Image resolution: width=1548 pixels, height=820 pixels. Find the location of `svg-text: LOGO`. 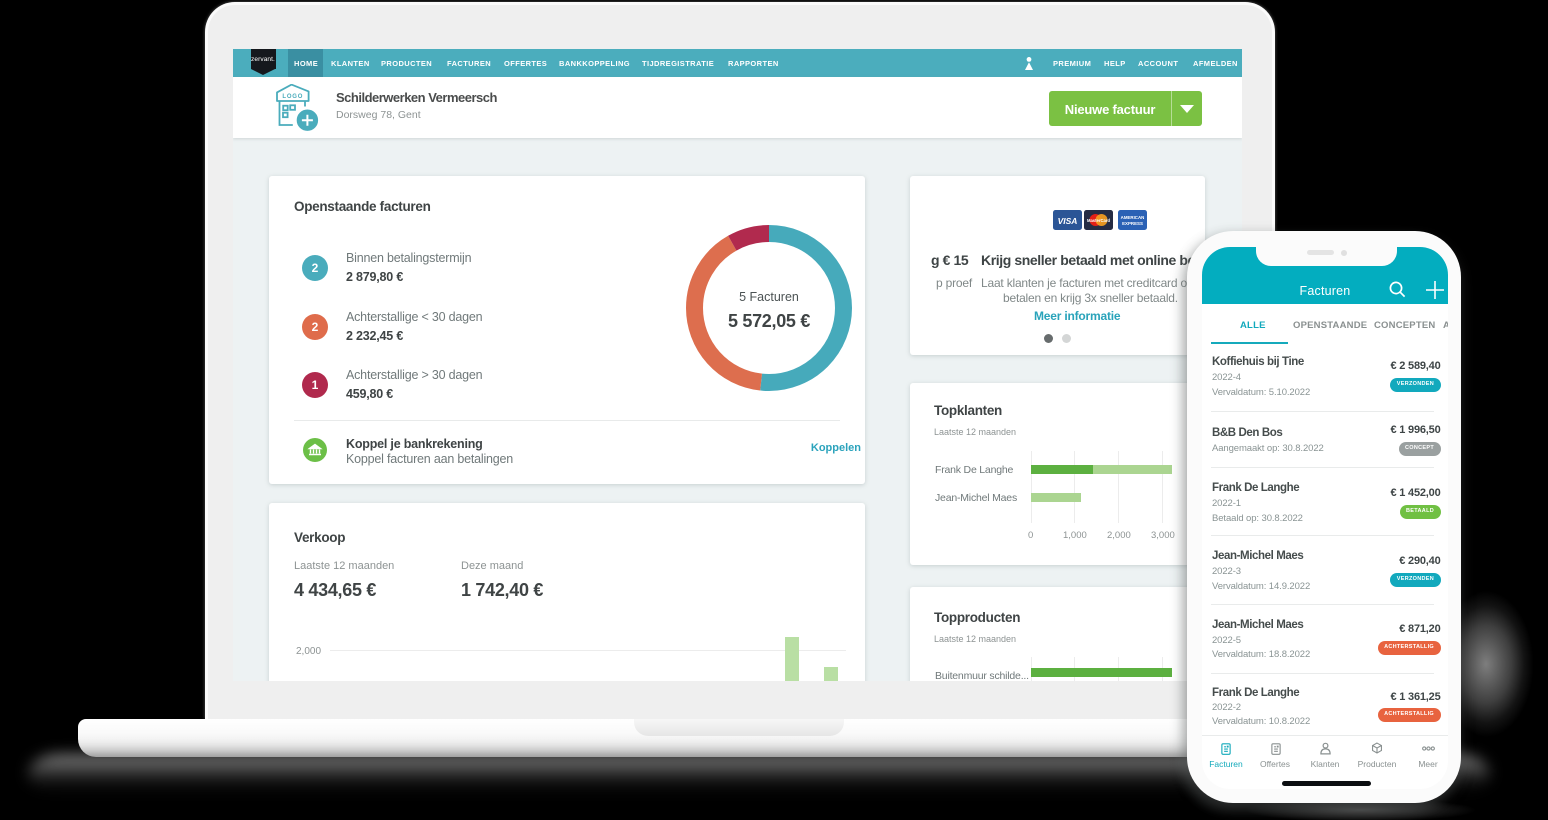

svg-text: LOGO is located at coordinates (292, 97).